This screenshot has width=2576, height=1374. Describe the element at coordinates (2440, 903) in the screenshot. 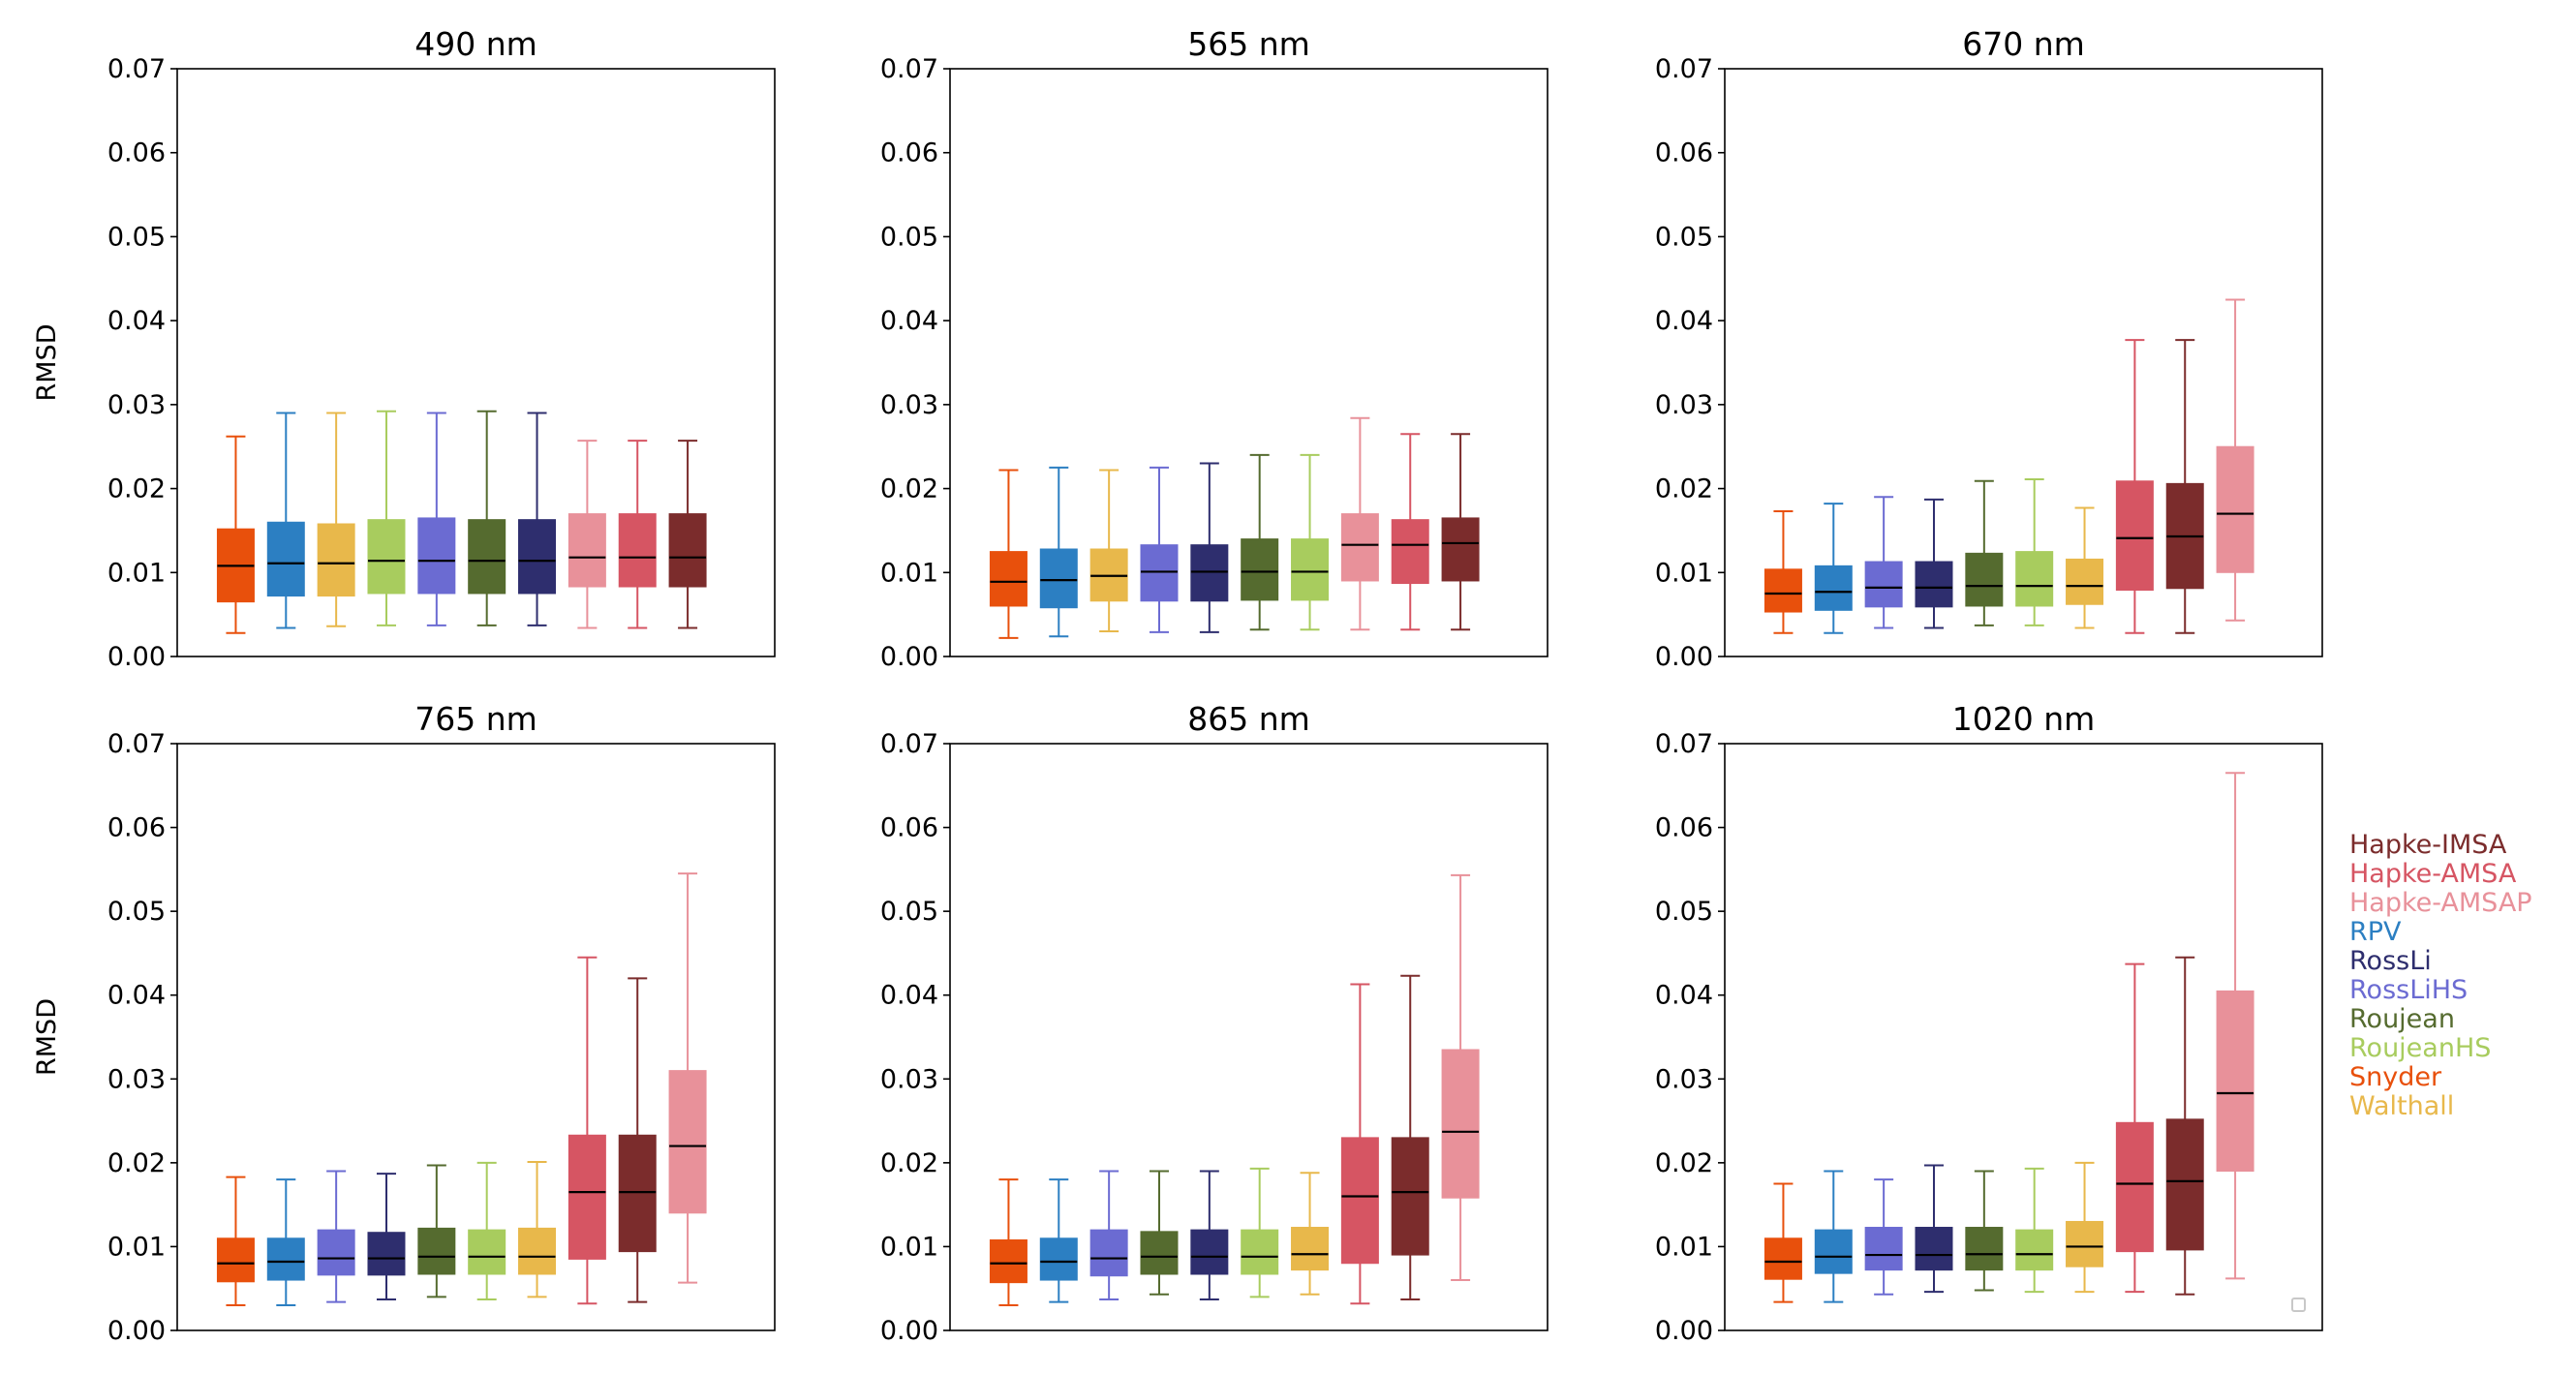

I see `legend-item-hapke-amsap: Hapke-AMSAP` at that location.